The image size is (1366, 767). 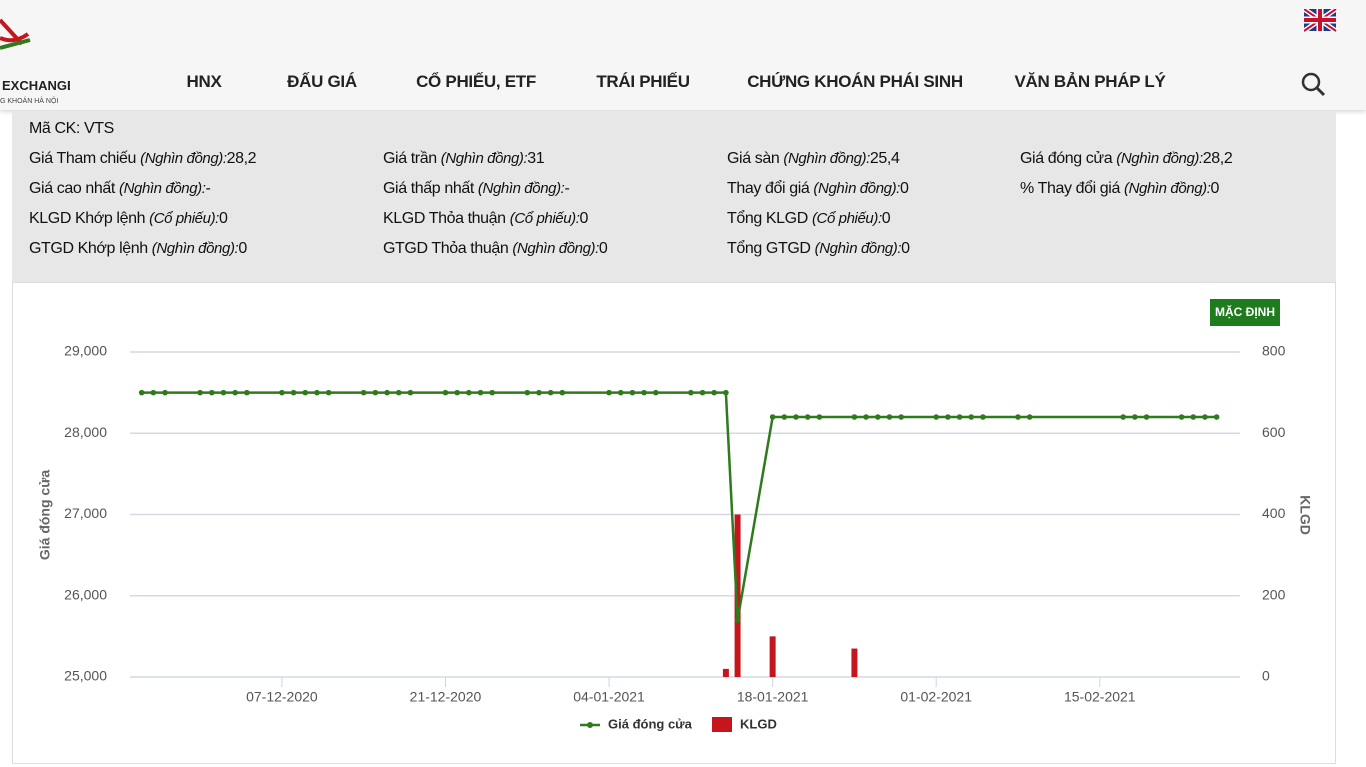 I want to click on legend-swatch, so click(x=722, y=724).